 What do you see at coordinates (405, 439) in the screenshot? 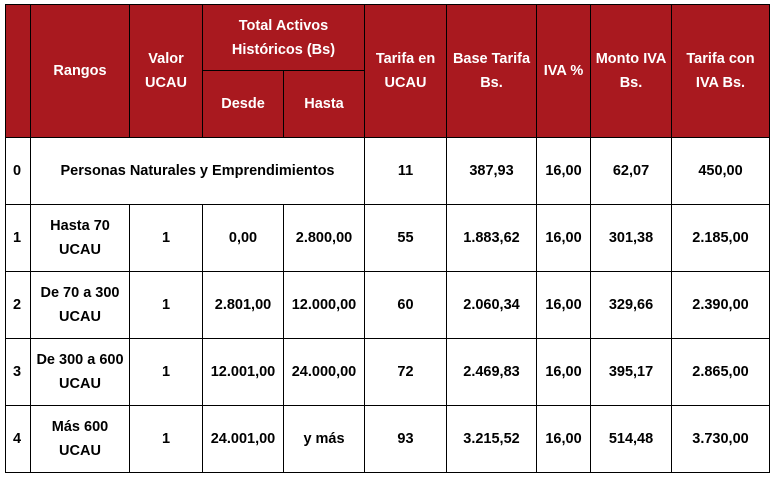
I see `row-tarifa-ucau: 93` at bounding box center [405, 439].